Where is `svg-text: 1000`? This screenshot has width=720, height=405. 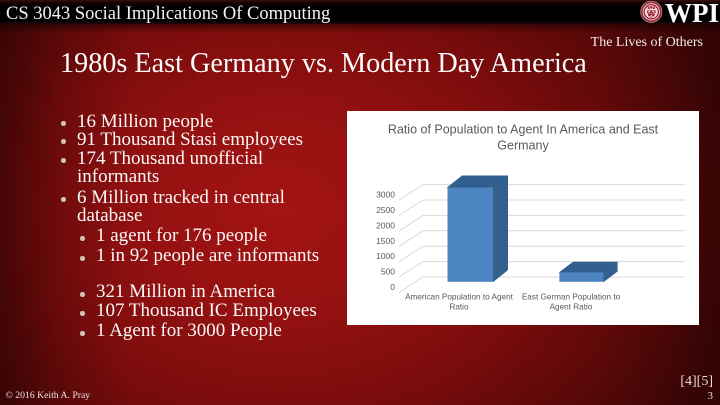
svg-text: 1000 is located at coordinates (385, 256).